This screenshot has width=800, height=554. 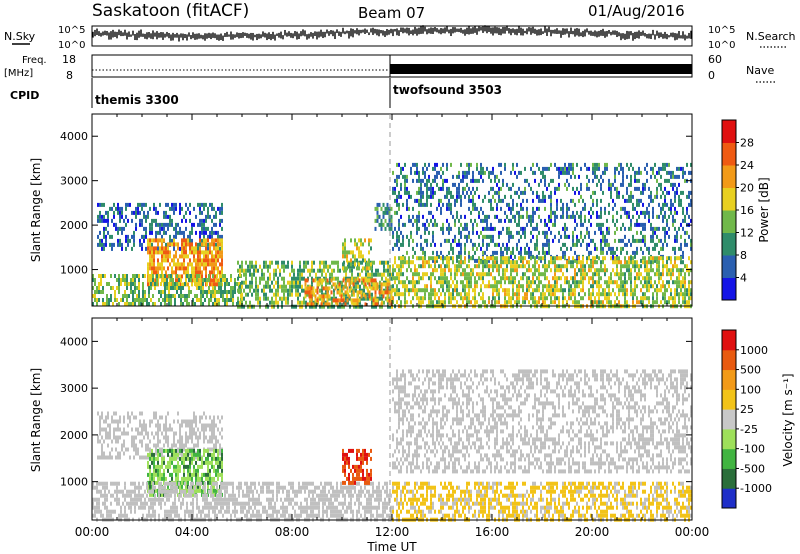 I want to click on colorbar-segment, so click(x=729, y=176).